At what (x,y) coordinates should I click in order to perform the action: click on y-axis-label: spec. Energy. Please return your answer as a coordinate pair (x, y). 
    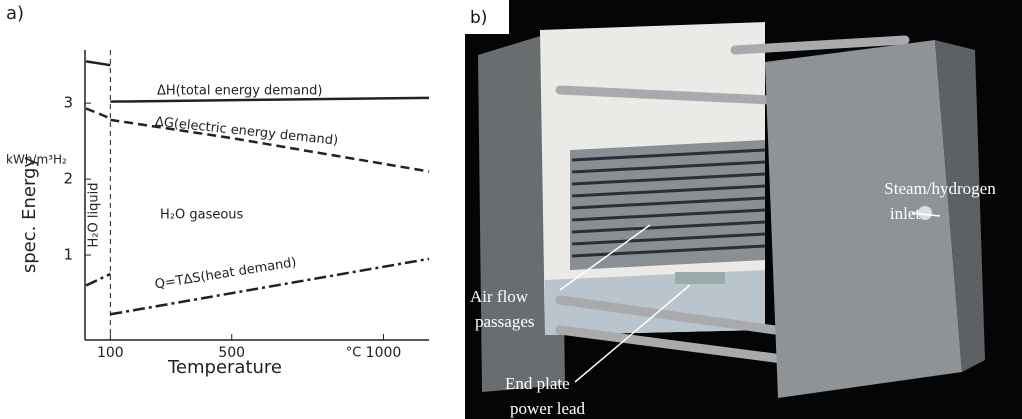
    Looking at the image, I should click on (29, 215).